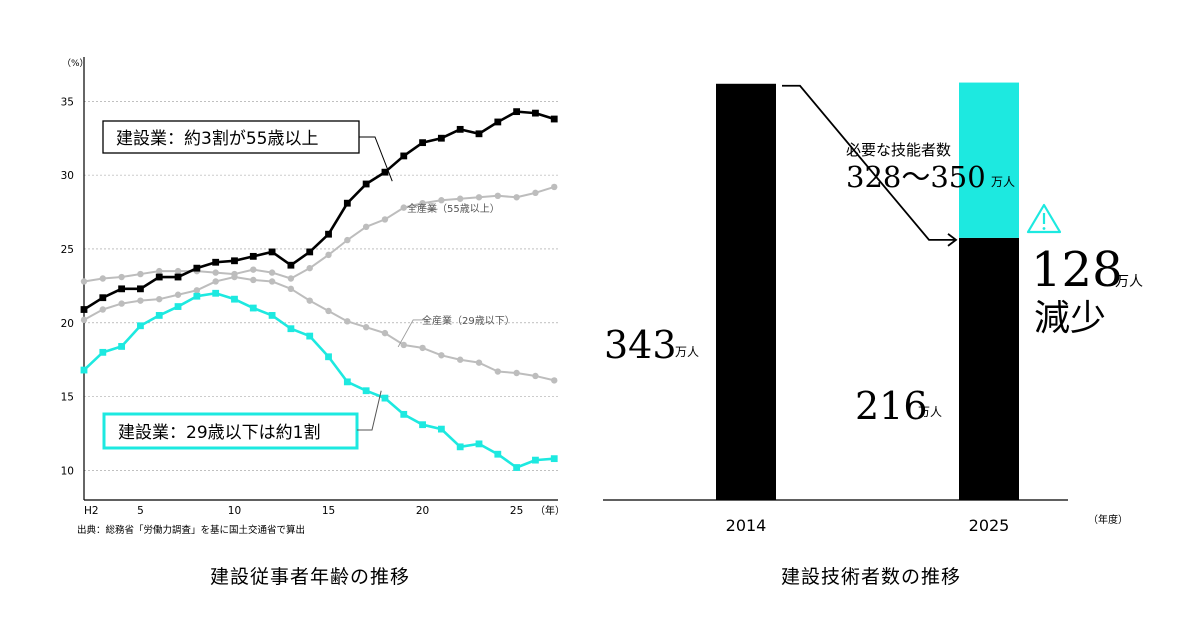 This screenshot has height=630, width=1200. What do you see at coordinates (453, 208) in the screenshot?
I see `annotation-label-55: 全産業（55歳以上）` at bounding box center [453, 208].